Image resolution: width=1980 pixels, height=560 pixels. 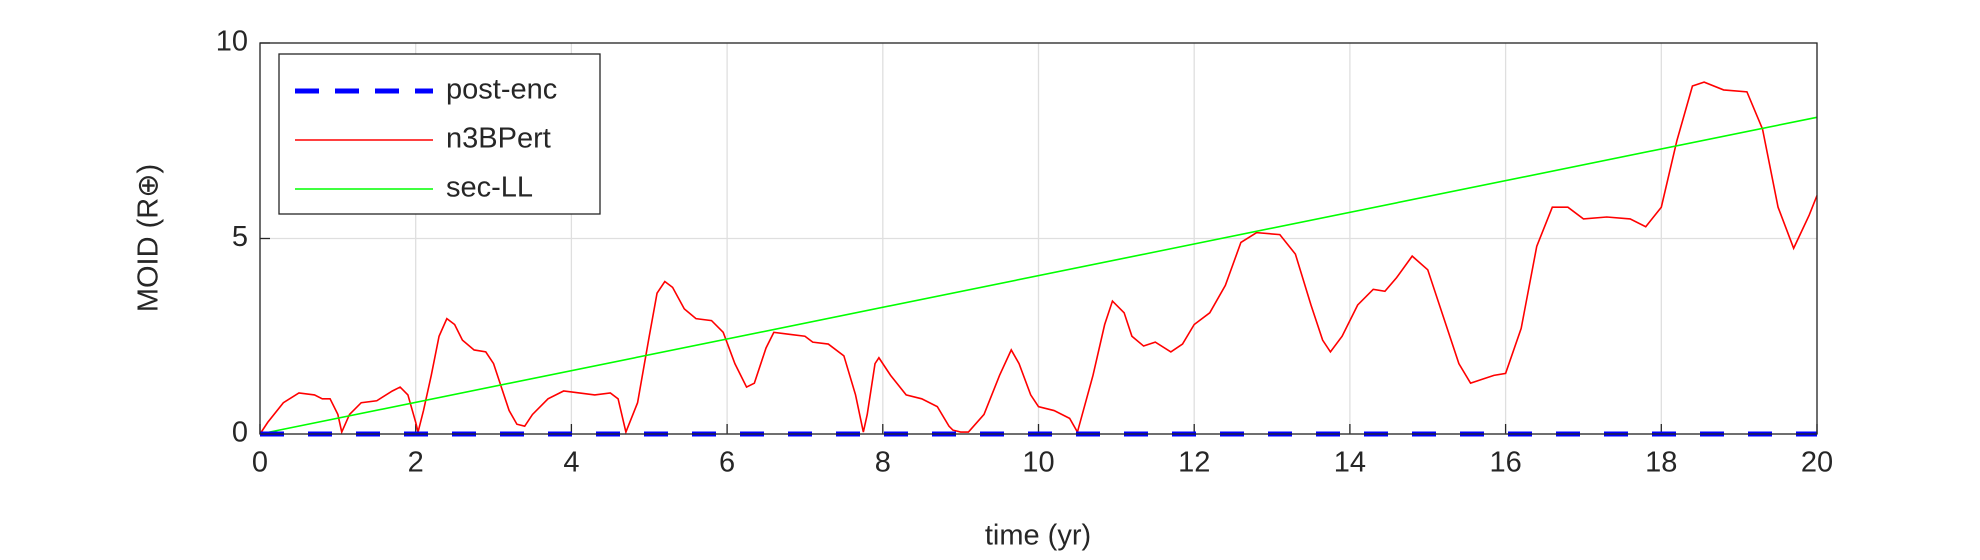 I want to click on x-tick-label: 14, so click(x=1350, y=463).